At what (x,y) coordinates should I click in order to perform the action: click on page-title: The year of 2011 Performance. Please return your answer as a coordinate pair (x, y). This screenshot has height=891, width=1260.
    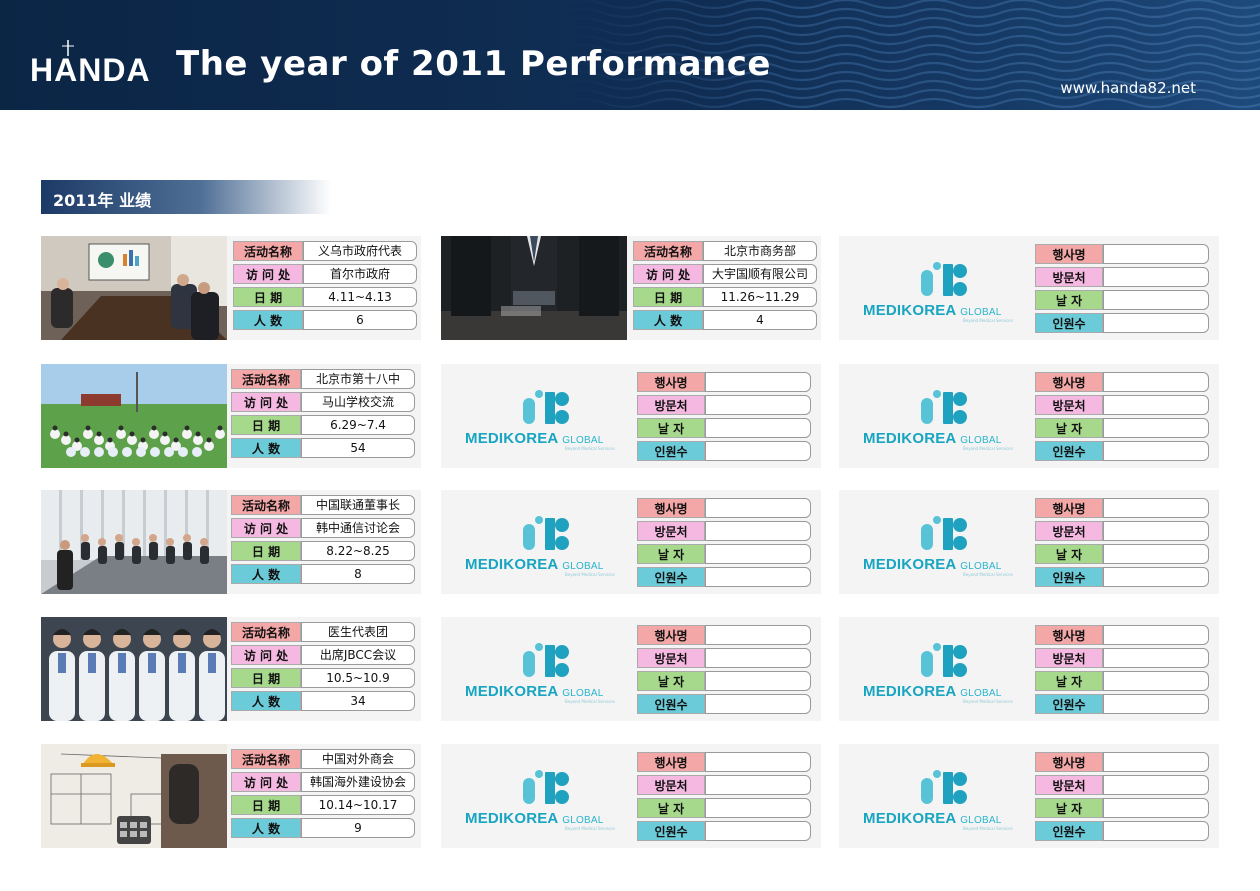
    Looking at the image, I should click on (473, 64).